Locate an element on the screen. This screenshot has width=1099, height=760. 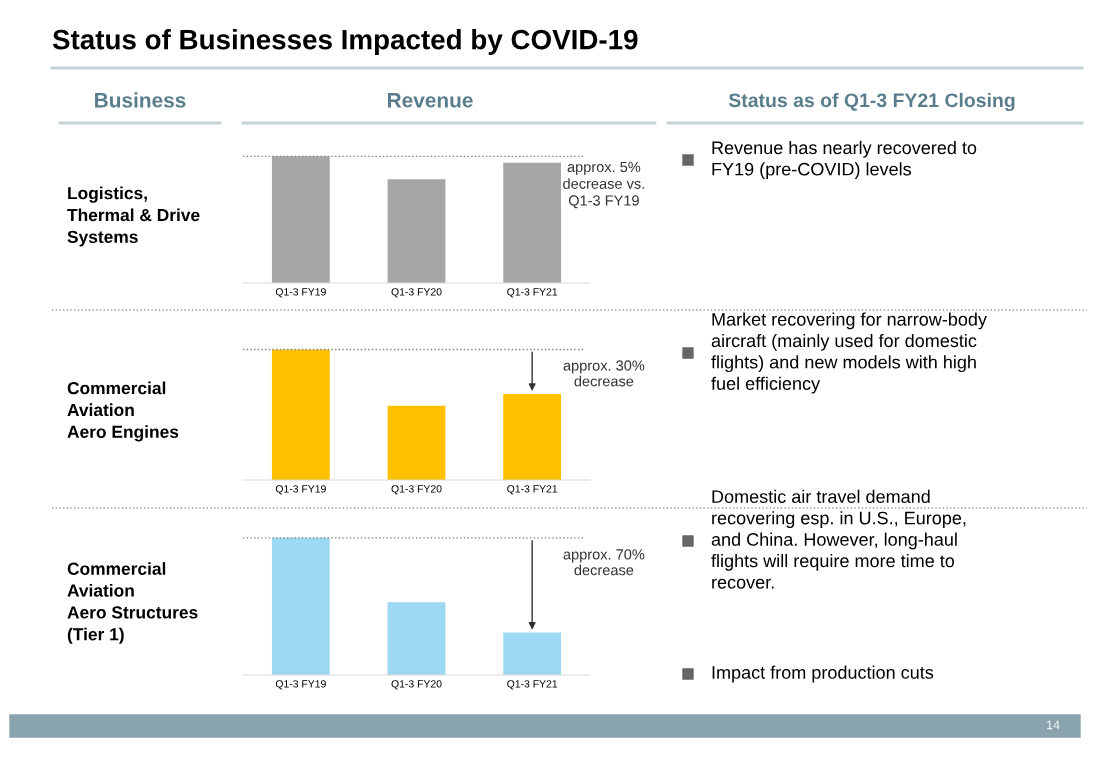
text: Domestic air travel demand recovering esp. in U.S., Europe, and China. However, long-haul flights will require more time to recover. is located at coordinates (838, 539).